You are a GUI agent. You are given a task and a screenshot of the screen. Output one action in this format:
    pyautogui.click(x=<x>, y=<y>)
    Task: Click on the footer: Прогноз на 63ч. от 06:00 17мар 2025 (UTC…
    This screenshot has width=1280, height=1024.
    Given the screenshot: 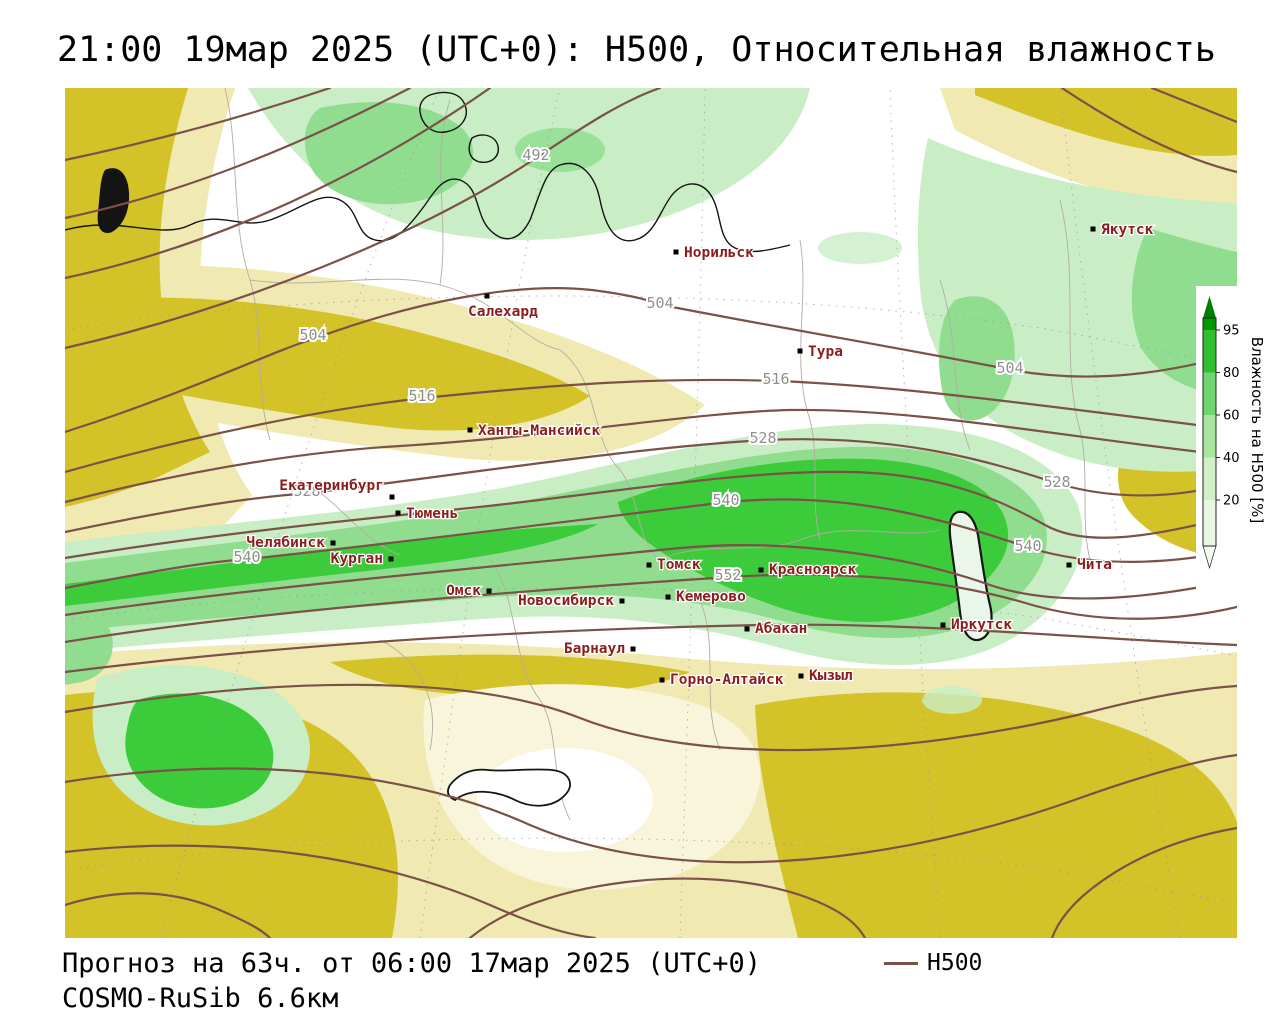 What is the action you would take?
    pyautogui.click(x=411, y=981)
    